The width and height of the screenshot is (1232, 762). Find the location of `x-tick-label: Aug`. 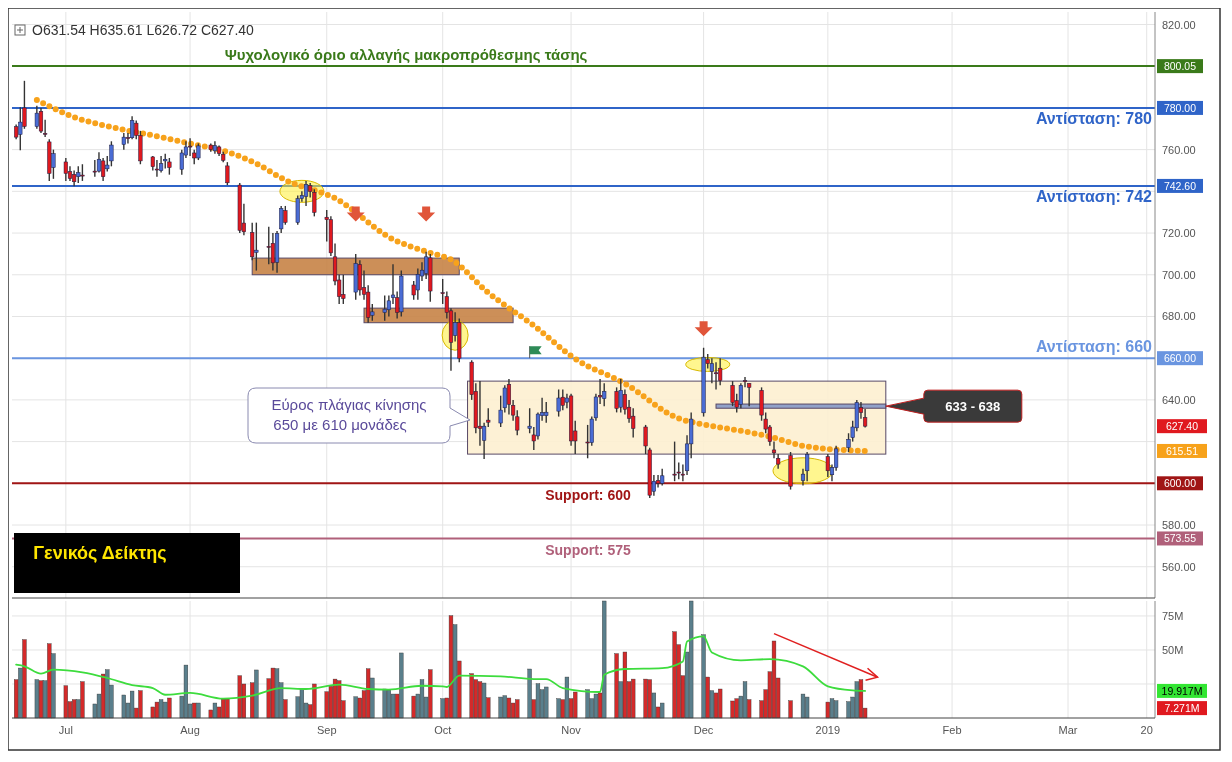

x-tick-label: Aug is located at coordinates (190, 730).